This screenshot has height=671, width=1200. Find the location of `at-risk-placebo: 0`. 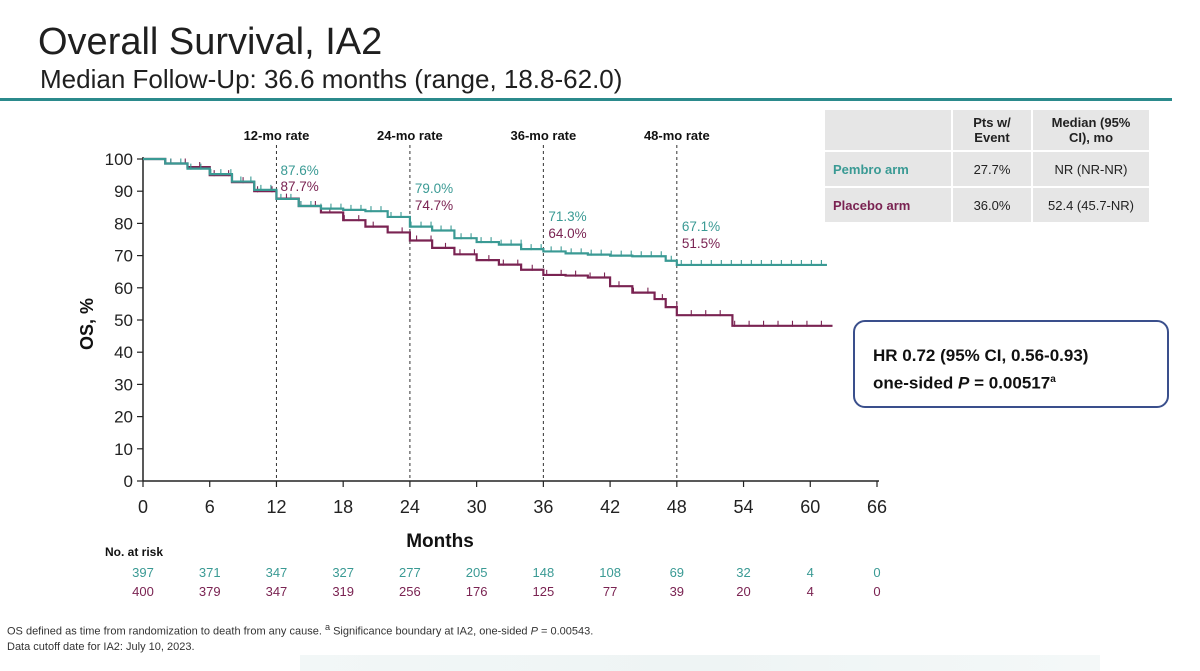

at-risk-placebo: 0 is located at coordinates (876, 591).